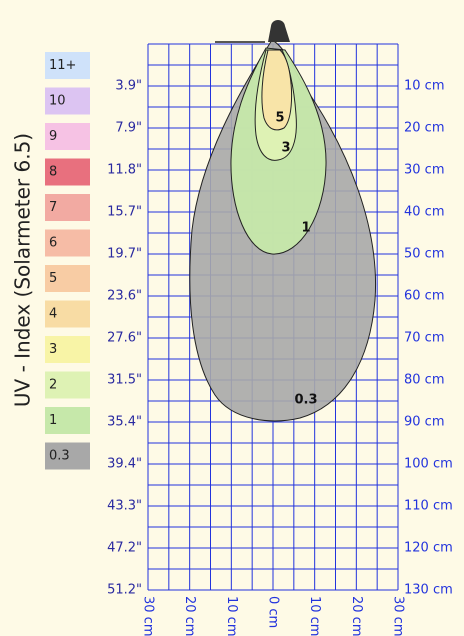 The width and height of the screenshot is (464, 636). I want to click on left-label: 31.5", so click(124, 380).